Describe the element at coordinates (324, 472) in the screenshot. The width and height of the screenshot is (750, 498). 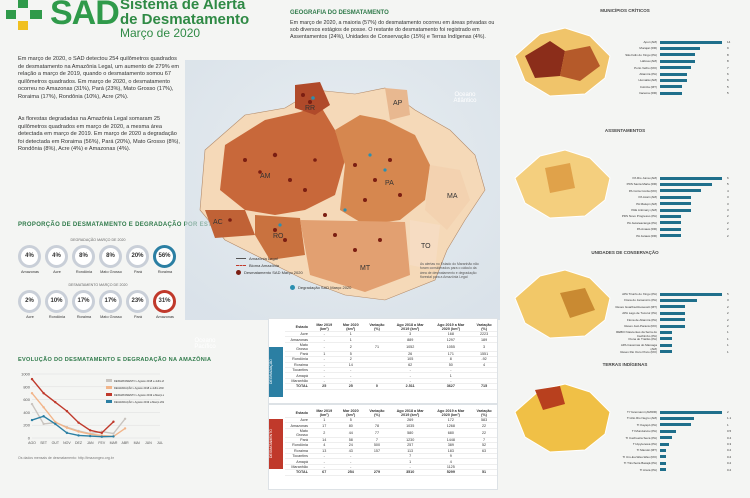
I see `table-total-cell: 67` at that location.